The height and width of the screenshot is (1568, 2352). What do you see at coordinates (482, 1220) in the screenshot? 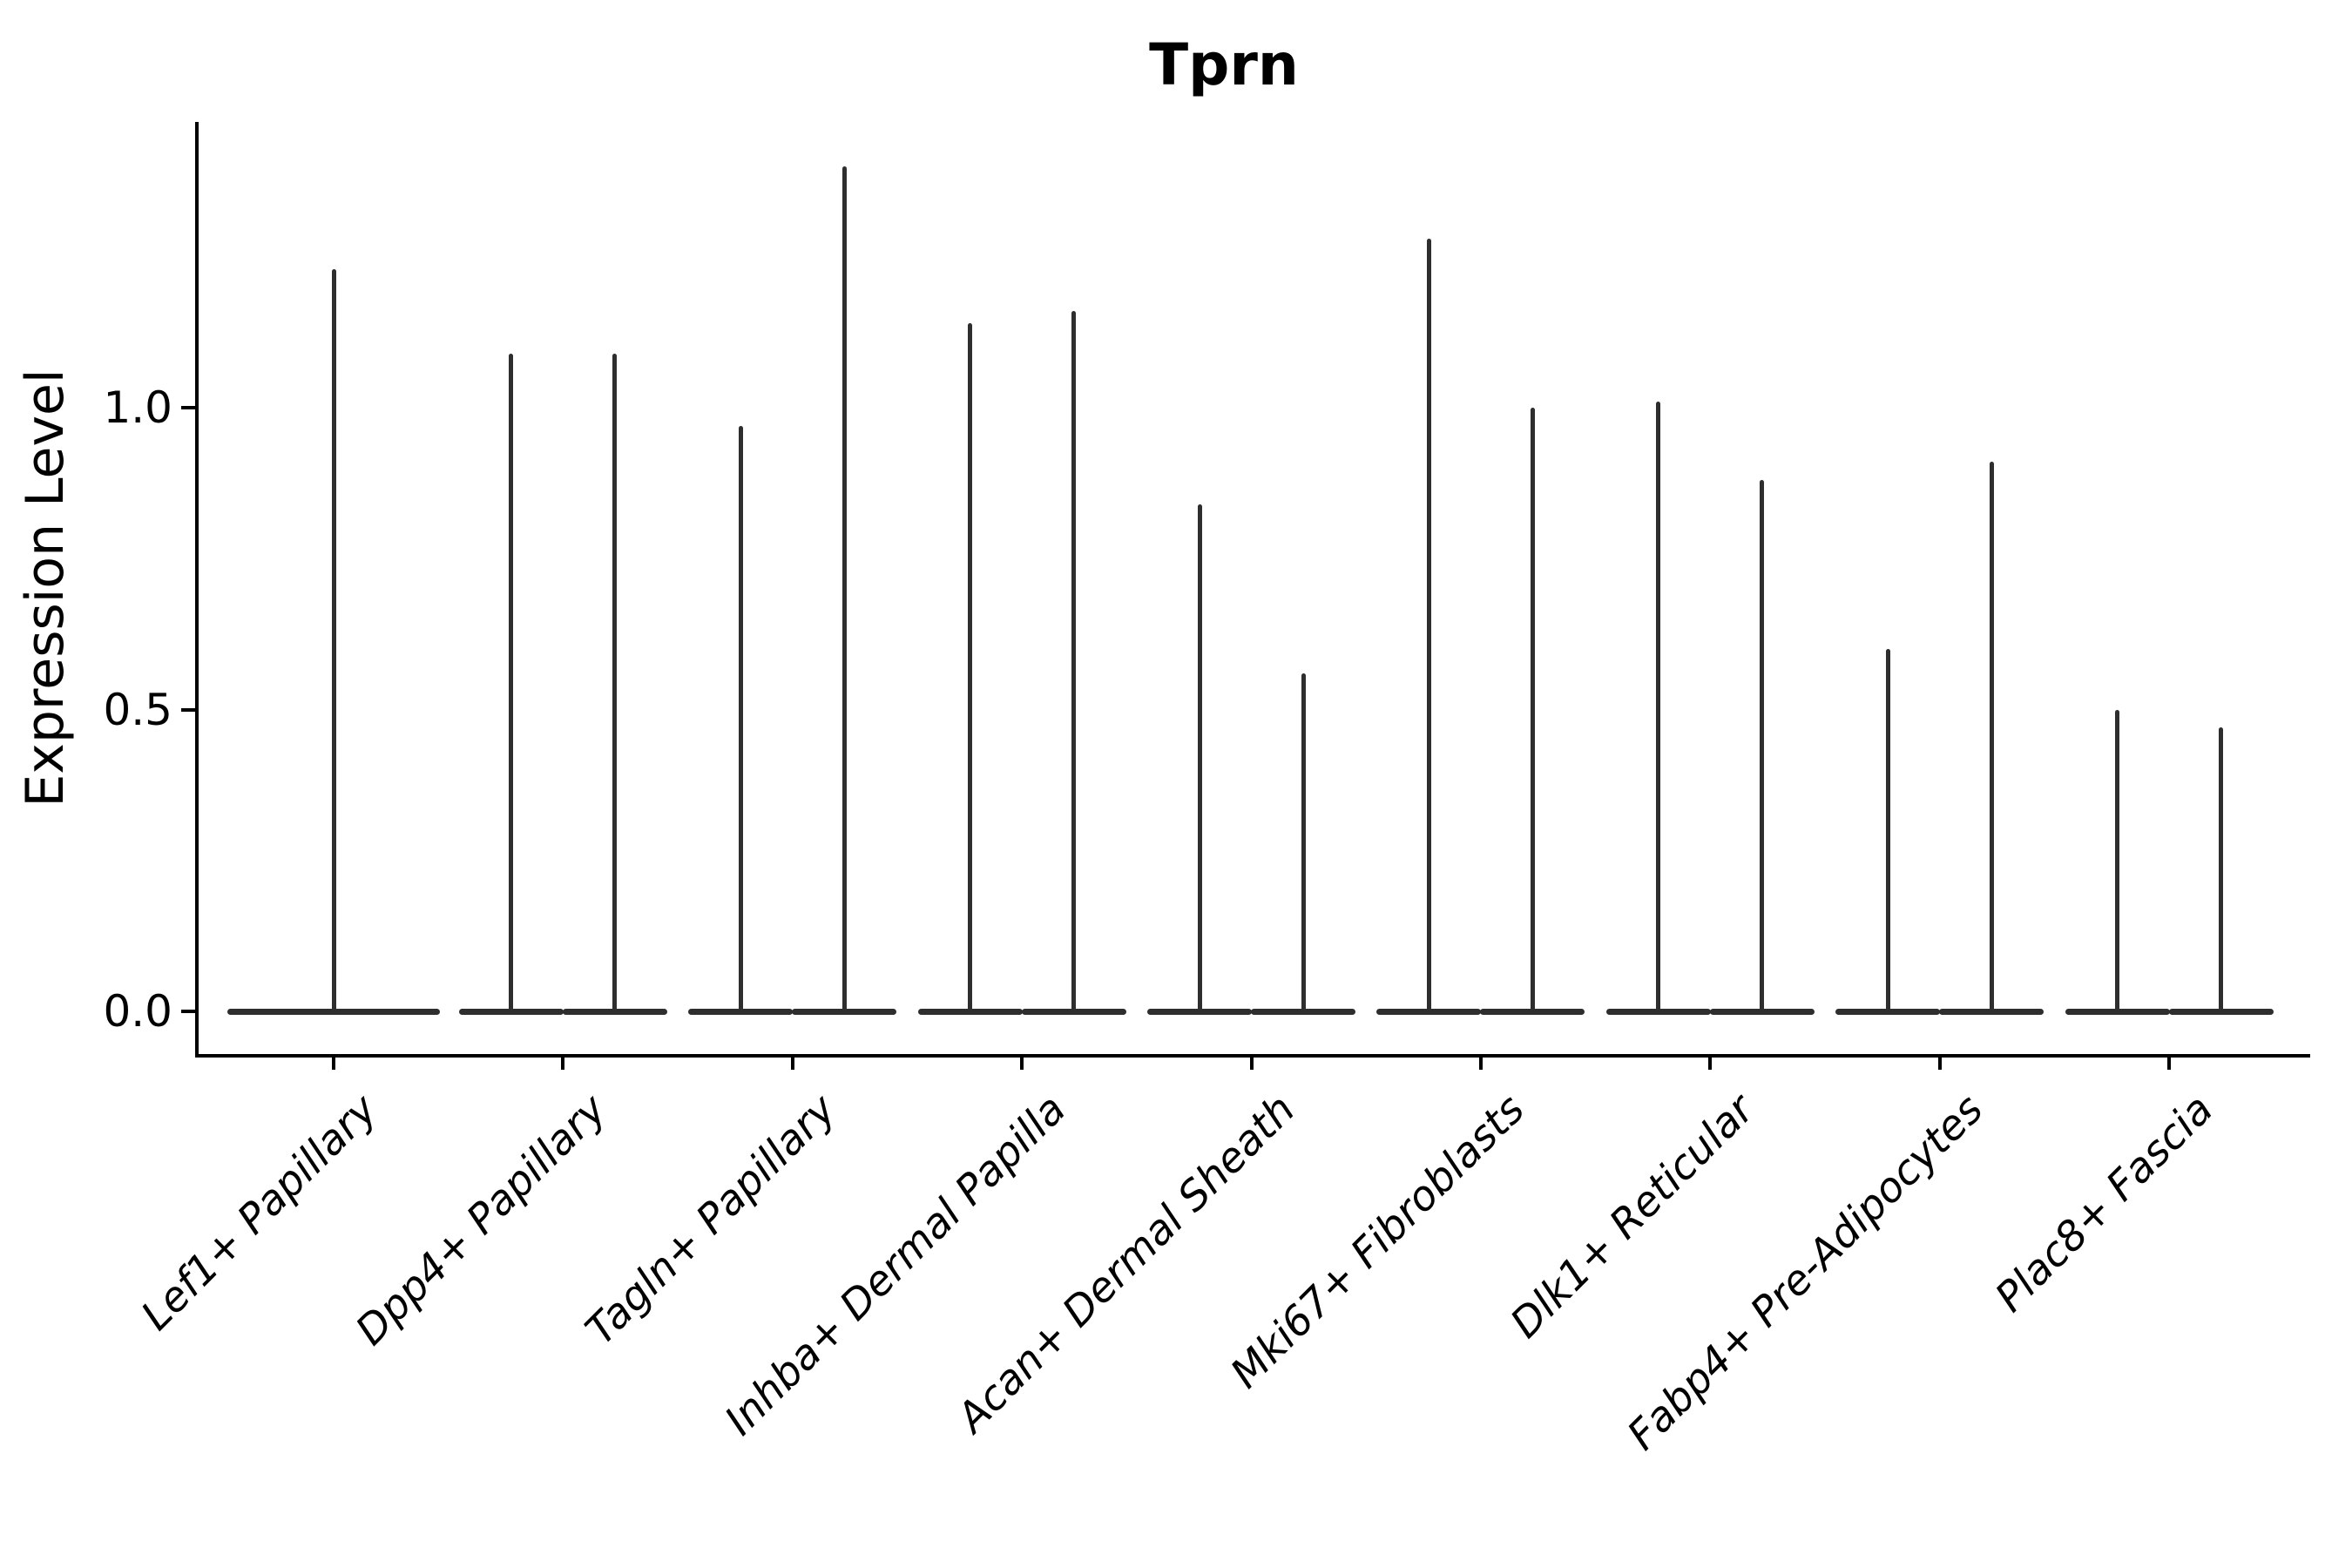
I see `x-tick-label: Dpp4+ Papillary` at bounding box center [482, 1220].